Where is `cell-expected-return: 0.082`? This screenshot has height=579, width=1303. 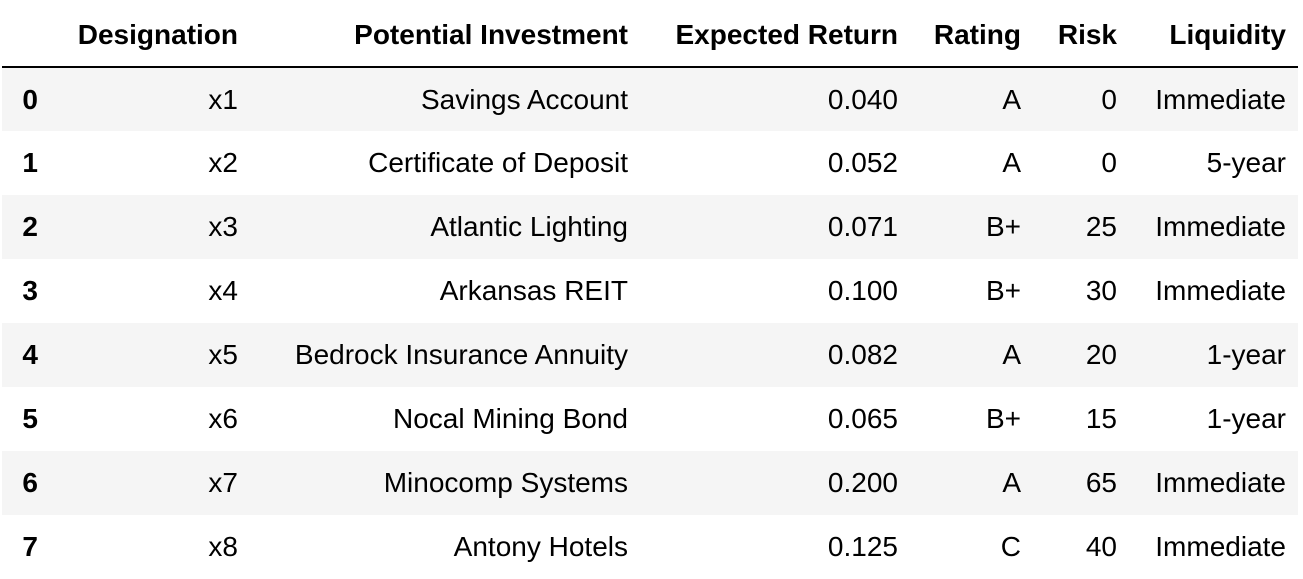
cell-expected-return: 0.082 is located at coordinates (862, 354).